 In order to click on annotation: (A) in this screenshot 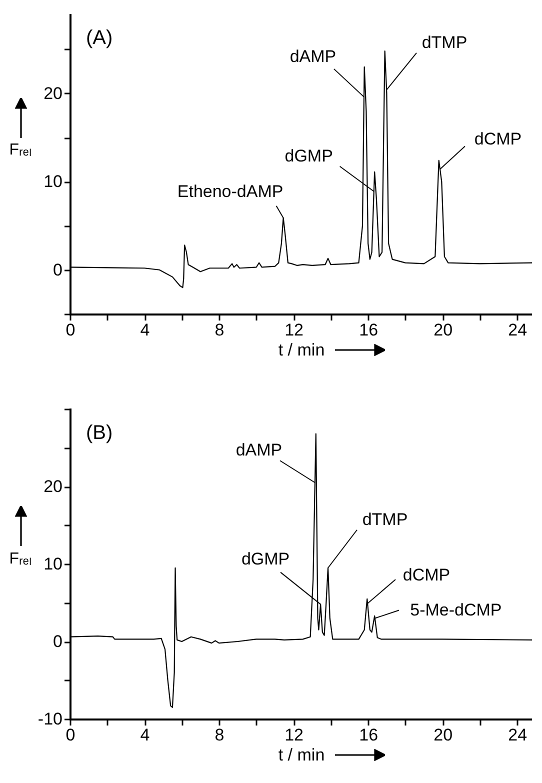, I will do `click(99, 38)`.